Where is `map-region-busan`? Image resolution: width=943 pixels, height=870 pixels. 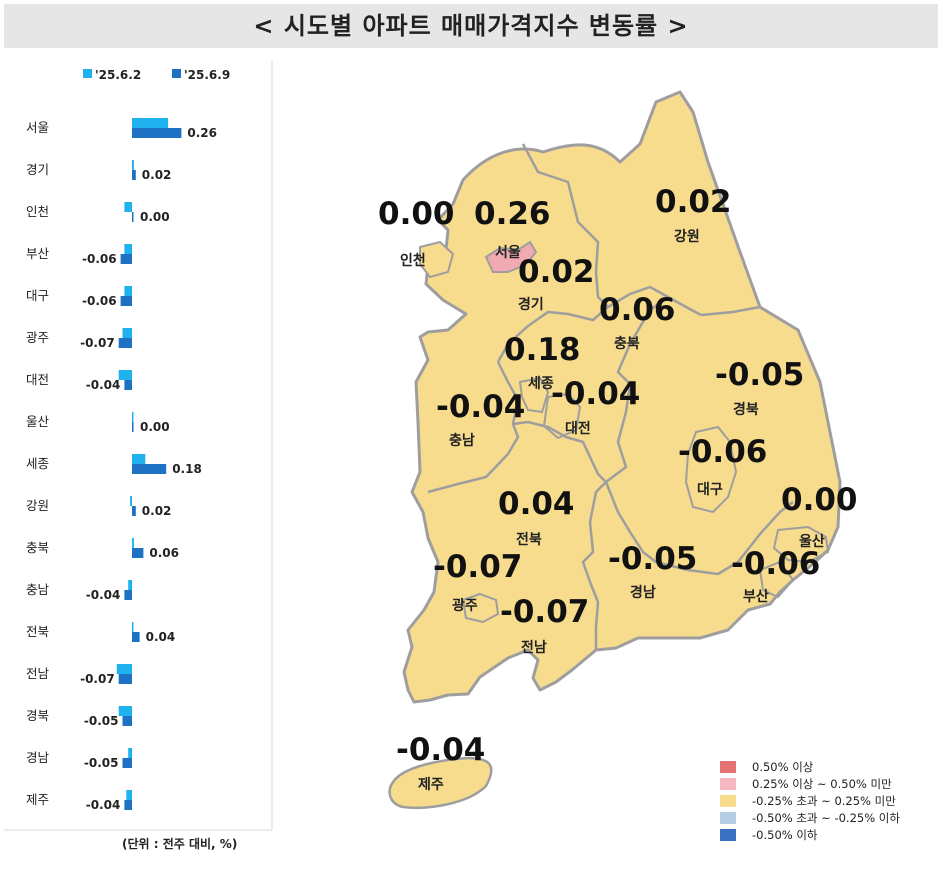 map-region-busan is located at coordinates (776, 579).